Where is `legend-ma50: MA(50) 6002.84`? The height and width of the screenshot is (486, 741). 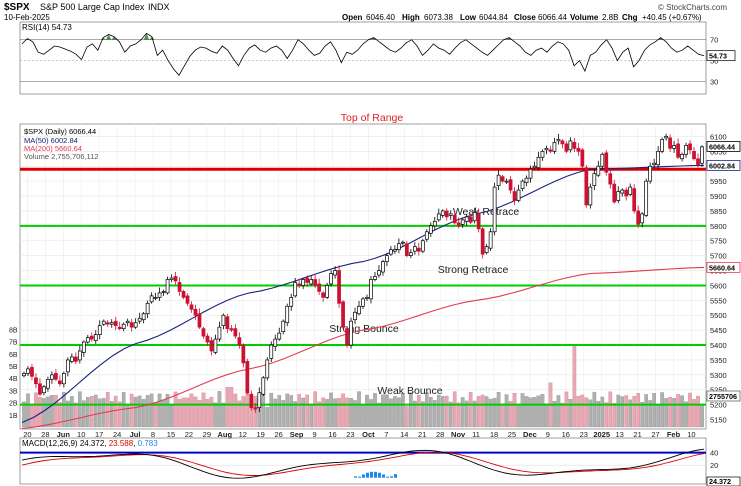
legend-ma50: MA(50) 6002.84 is located at coordinates (51, 140).